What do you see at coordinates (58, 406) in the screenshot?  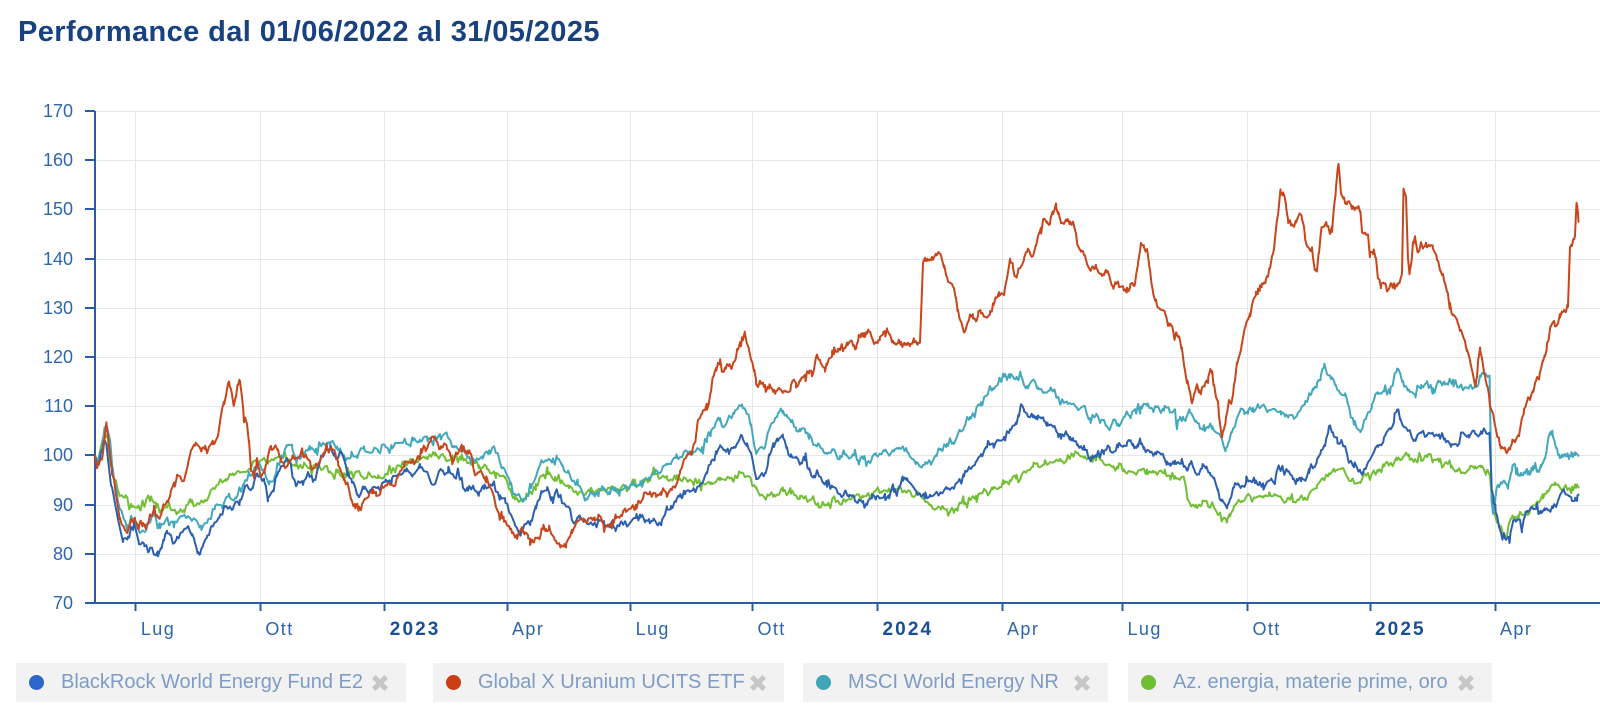 I see `svg-text: 110` at bounding box center [58, 406].